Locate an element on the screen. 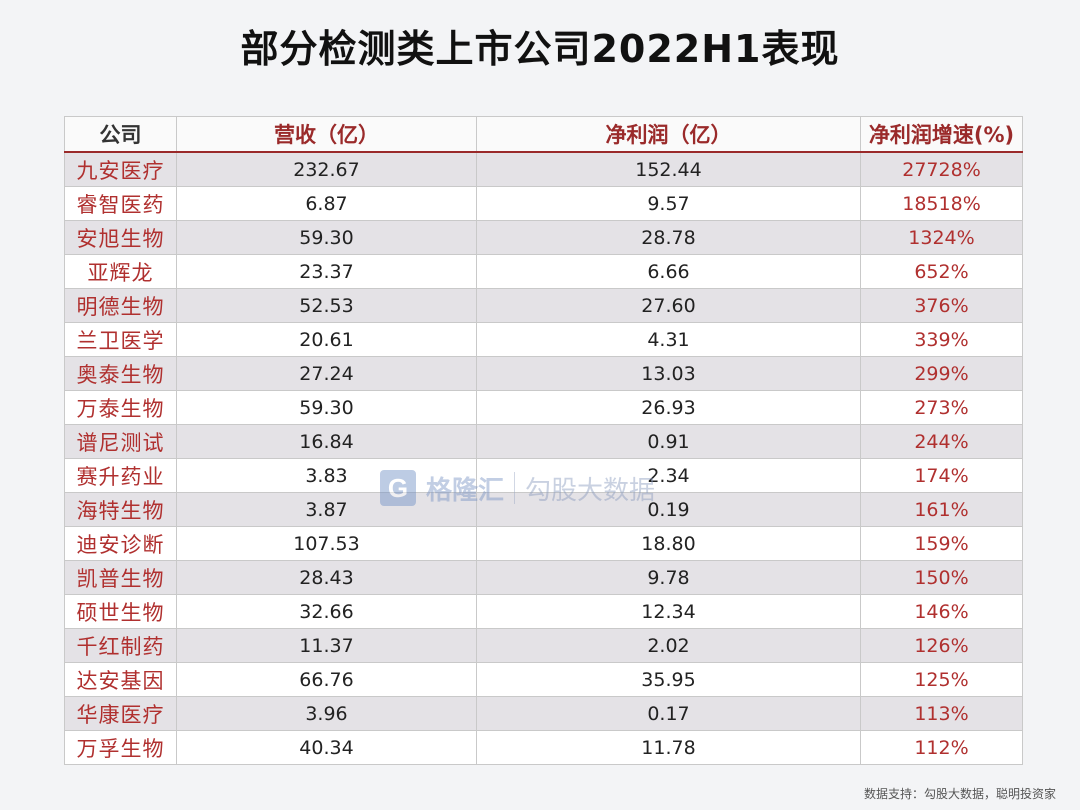 This screenshot has height=810, width=1080. table-row: 达安基因 66.76 35.95 125% is located at coordinates (543, 679).